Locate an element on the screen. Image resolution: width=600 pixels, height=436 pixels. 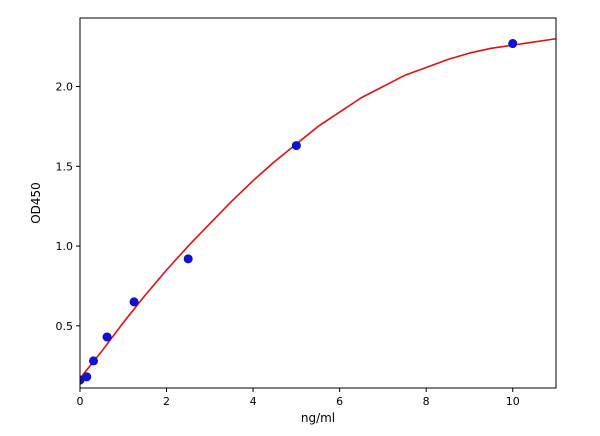
y-tick-label: 0.5 is located at coordinates (65, 326).